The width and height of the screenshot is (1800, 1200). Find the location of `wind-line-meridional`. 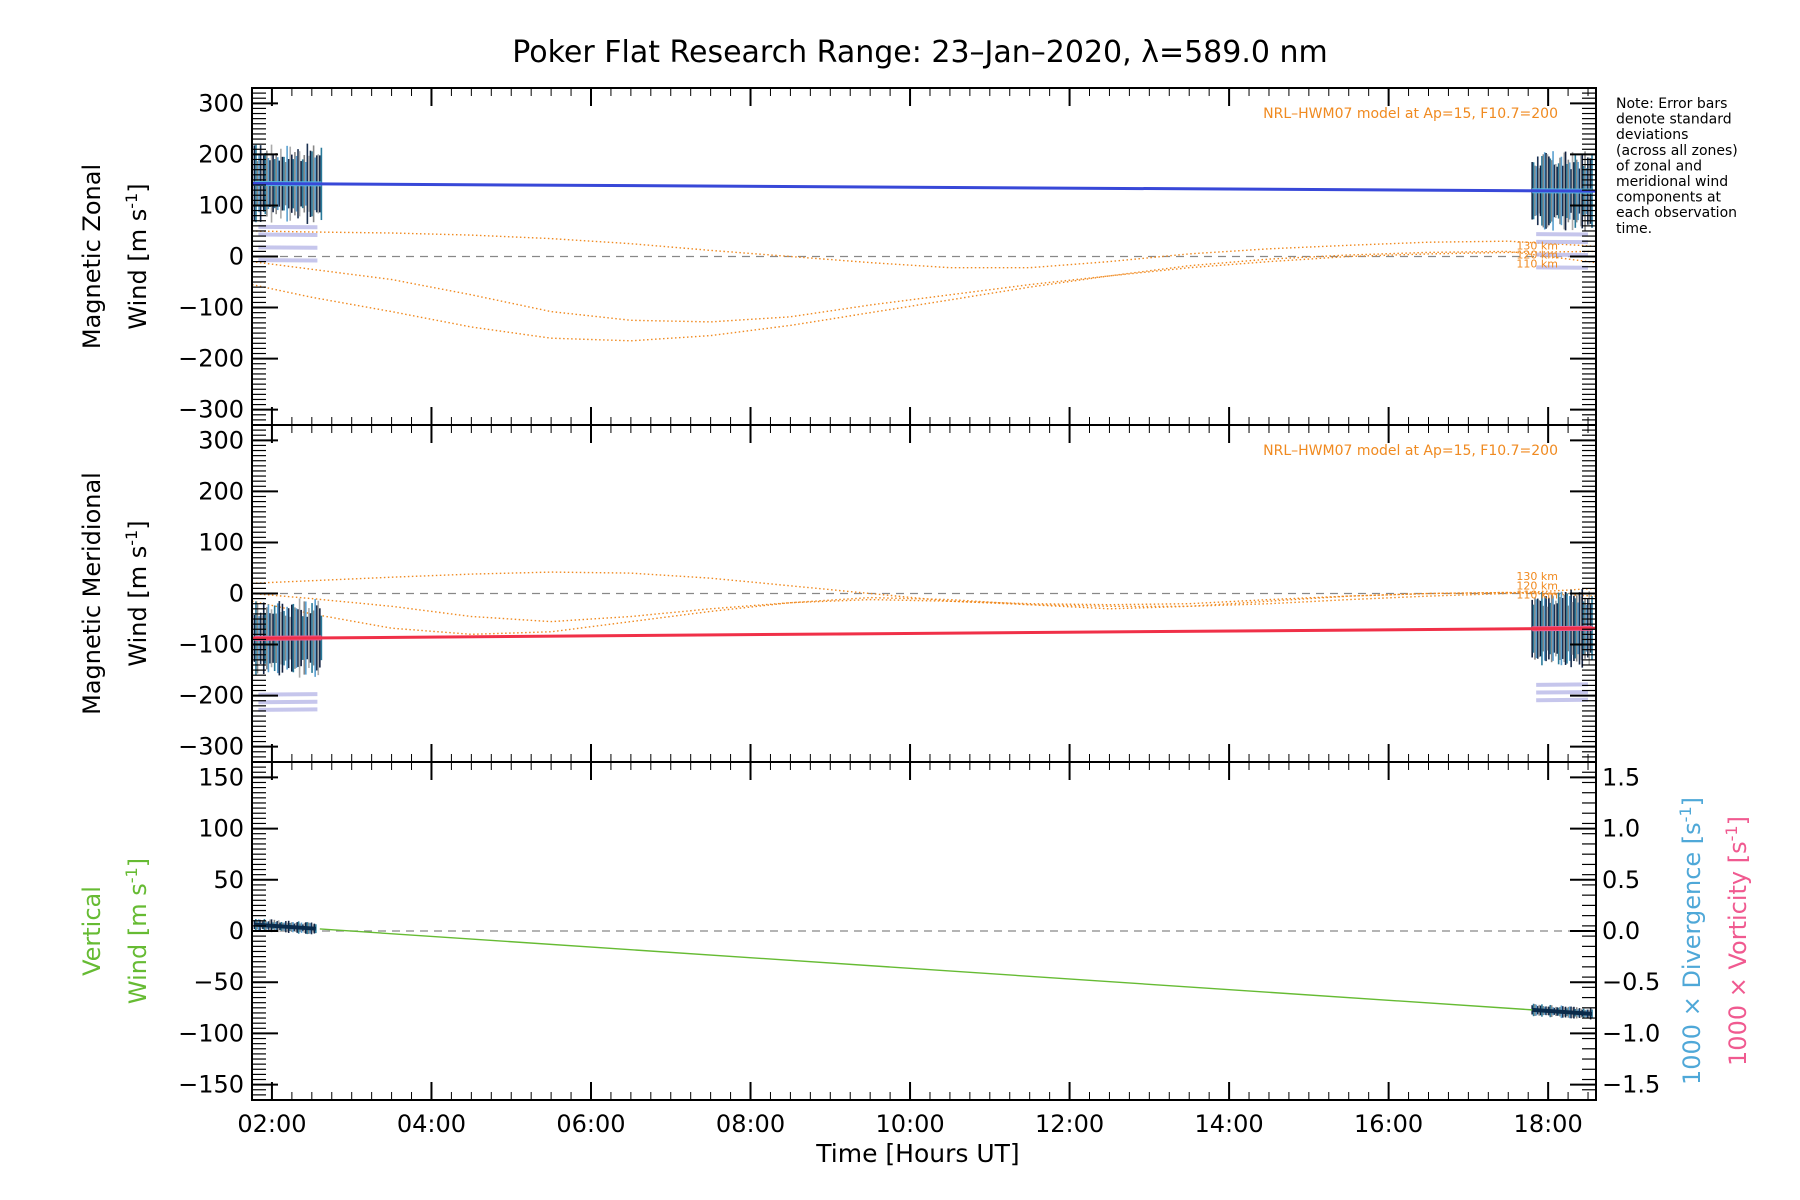

wind-line-meridional is located at coordinates (924, 633).